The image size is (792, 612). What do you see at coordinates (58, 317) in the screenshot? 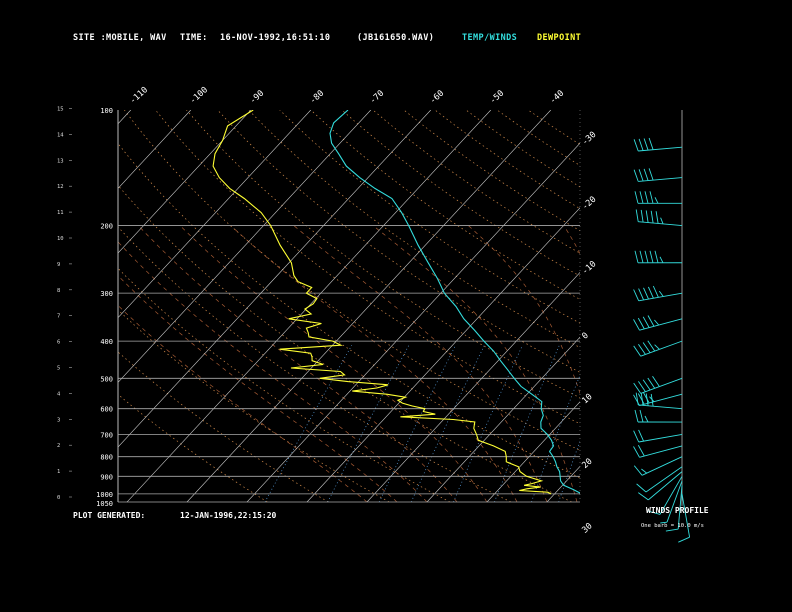
I see `height-tick-label: 7` at bounding box center [58, 317].